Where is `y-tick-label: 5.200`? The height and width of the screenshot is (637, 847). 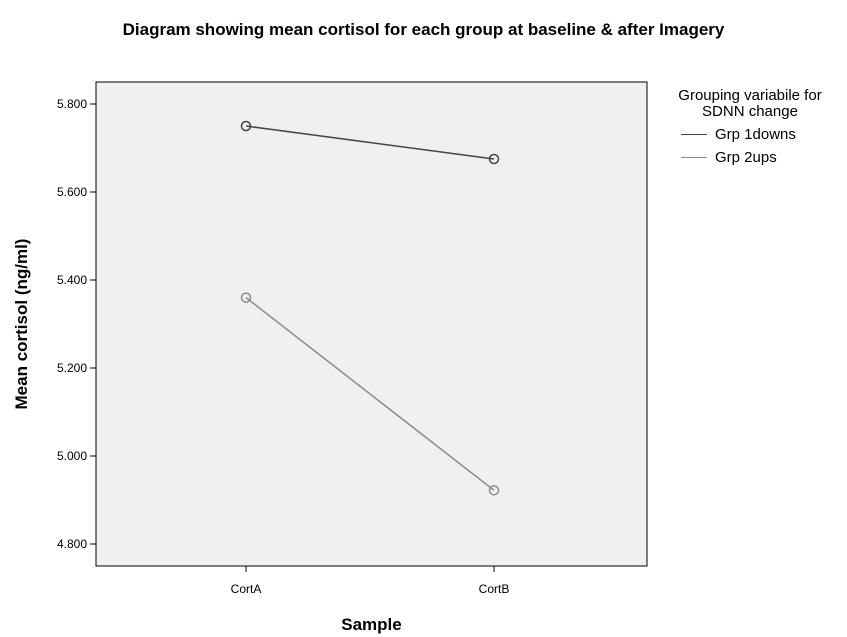 y-tick-label: 5.200 is located at coordinates (72, 368).